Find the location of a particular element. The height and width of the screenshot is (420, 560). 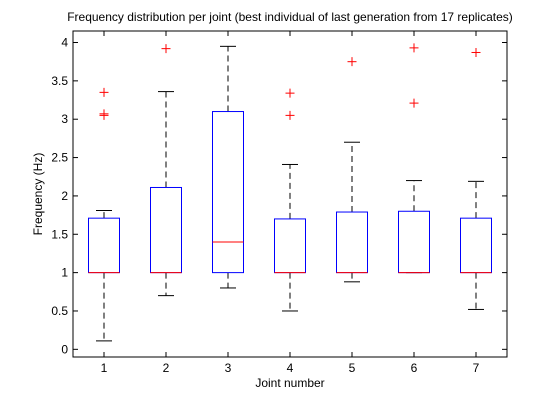

x-tick-label: 7 is located at coordinates (476, 368).